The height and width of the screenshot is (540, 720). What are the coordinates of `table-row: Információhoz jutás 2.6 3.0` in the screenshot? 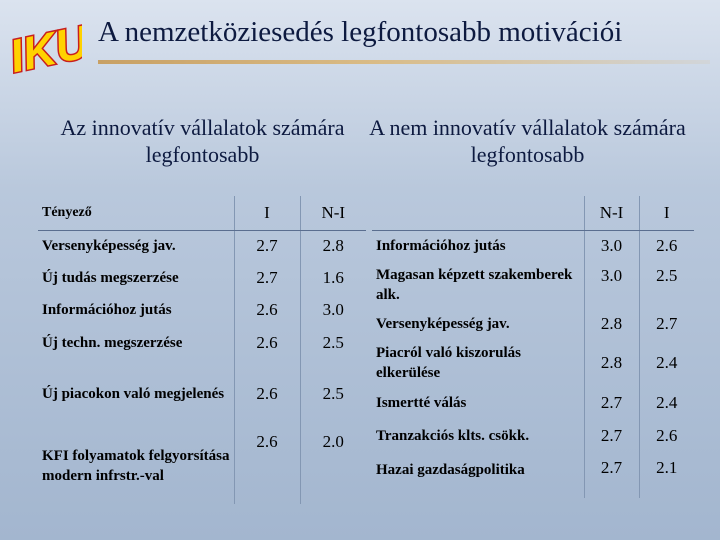 It's located at (202, 310).